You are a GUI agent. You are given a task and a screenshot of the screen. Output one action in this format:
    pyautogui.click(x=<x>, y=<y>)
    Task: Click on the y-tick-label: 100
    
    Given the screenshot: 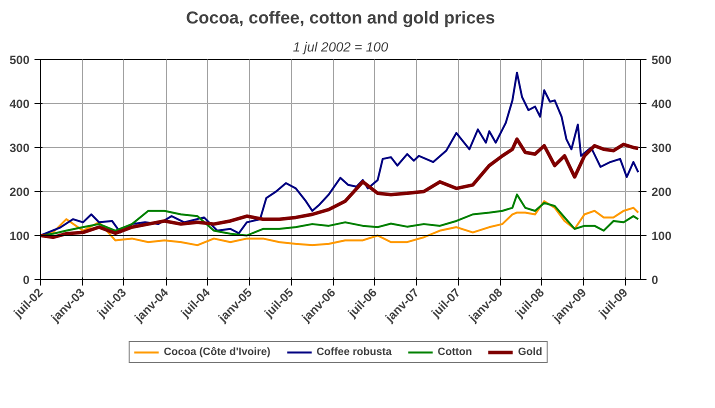 What is the action you would take?
    pyautogui.click(x=19, y=236)
    